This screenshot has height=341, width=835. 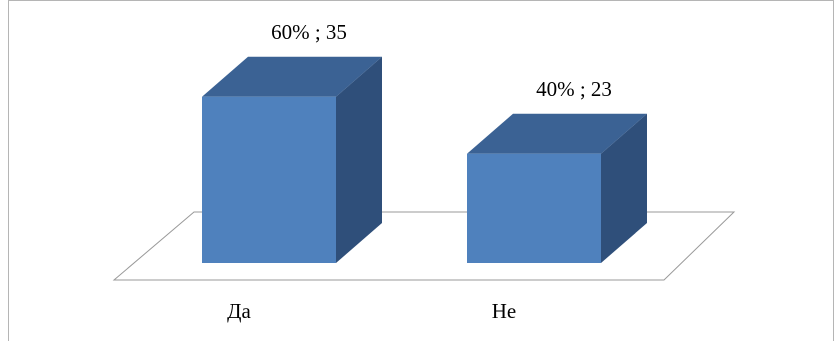 What do you see at coordinates (309, 32) in the screenshot?
I see `data-label-1: 60% ; 35` at bounding box center [309, 32].